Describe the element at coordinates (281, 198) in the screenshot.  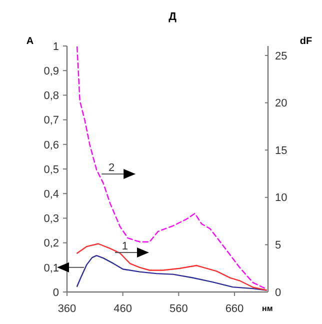
I see `y2-tick-label: 10` at that location.